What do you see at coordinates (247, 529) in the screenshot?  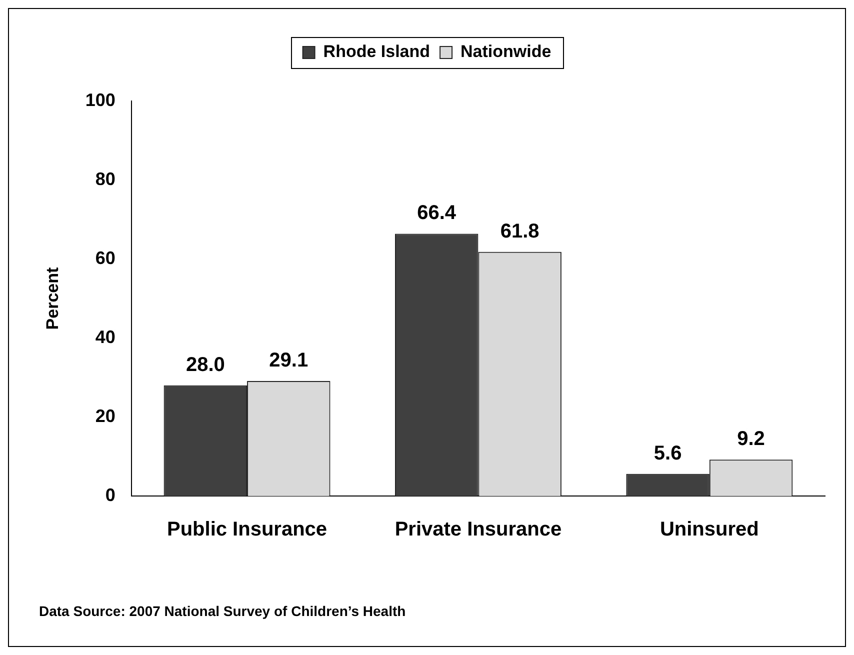 I see `x-tick-label: Public Insurance` at bounding box center [247, 529].